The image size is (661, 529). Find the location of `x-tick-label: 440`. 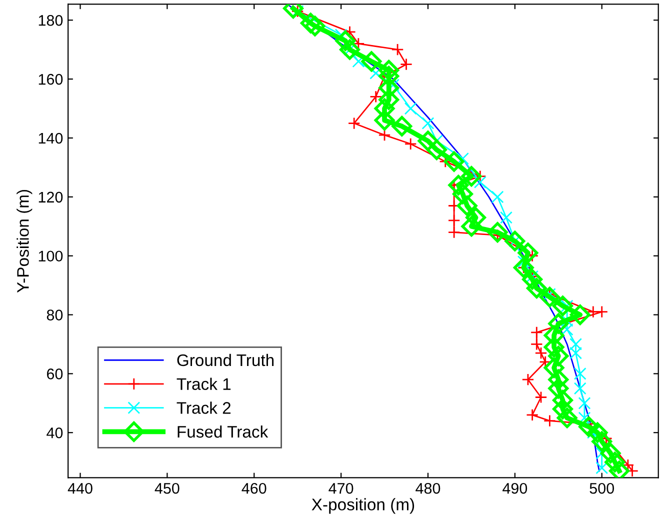

x-tick-label: 440 is located at coordinates (80, 488).